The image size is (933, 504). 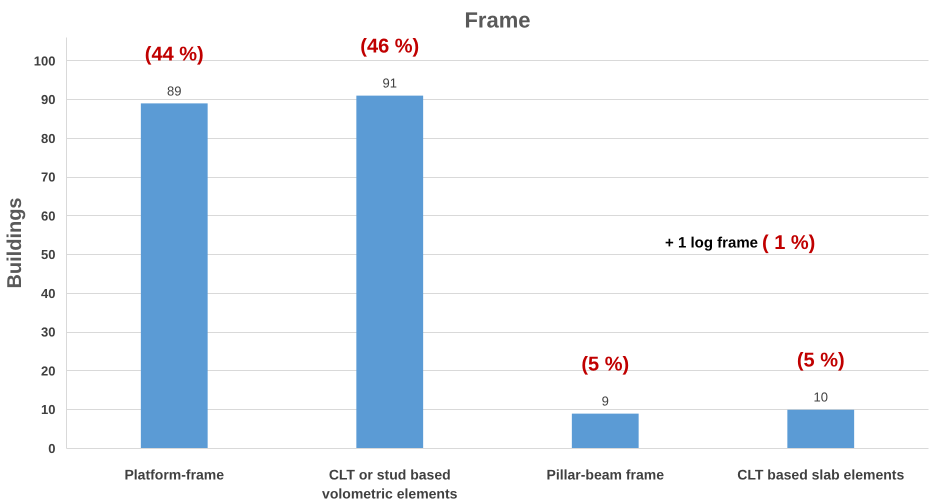 What do you see at coordinates (820, 474) in the screenshot?
I see `x-tick-label: CLT based slab elements` at bounding box center [820, 474].